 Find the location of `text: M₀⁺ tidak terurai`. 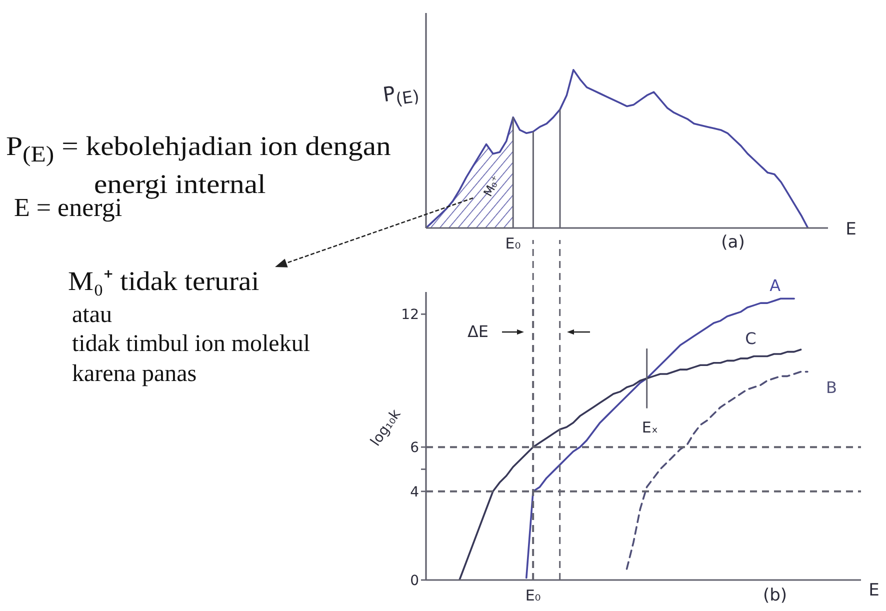

text: M₀⁺ tidak terurai is located at coordinates (164, 281).